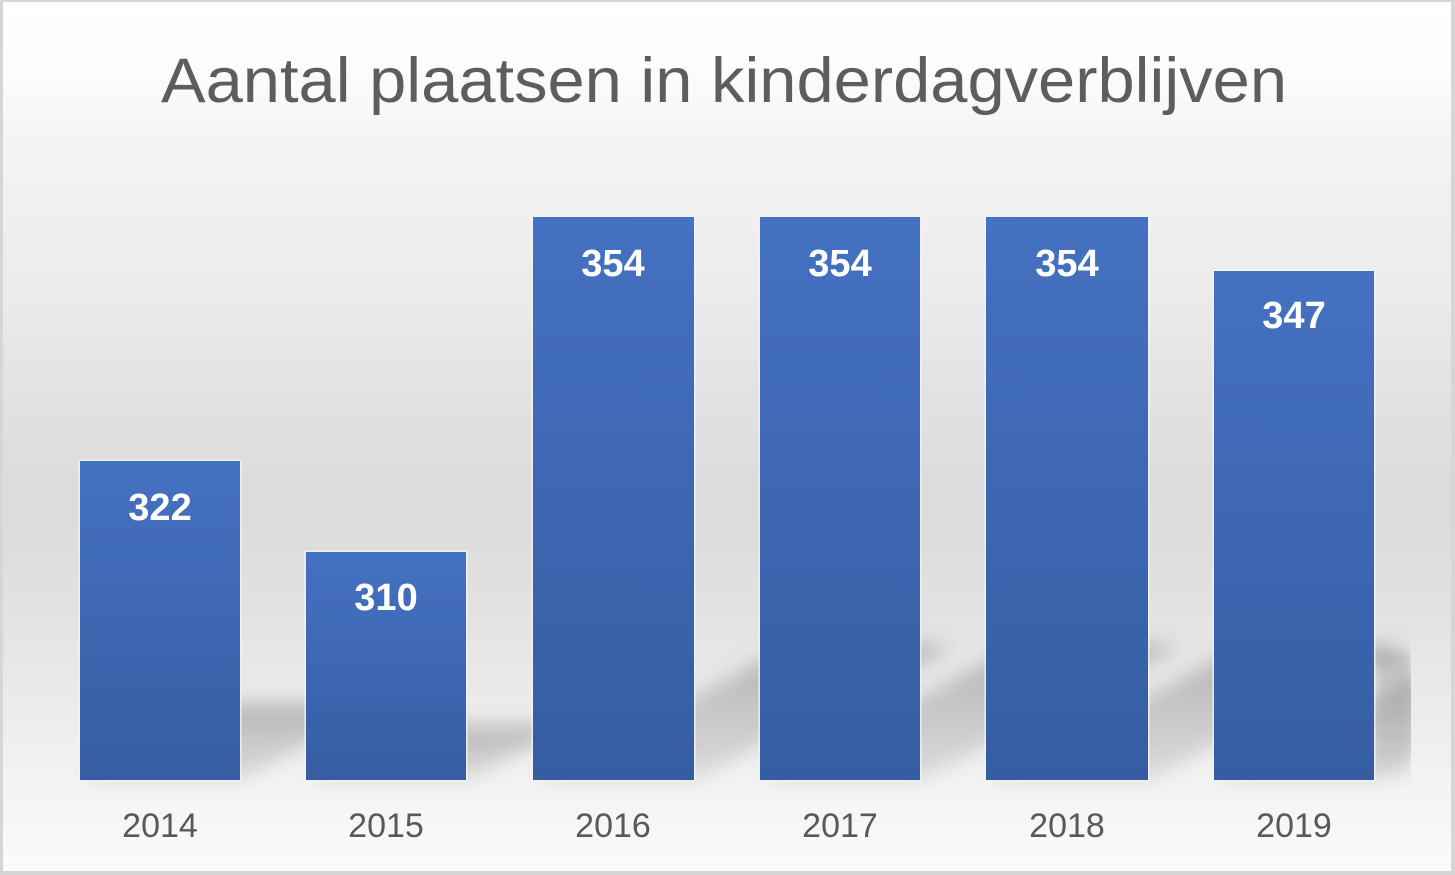 The height and width of the screenshot is (875, 1455). Describe the element at coordinates (724, 81) in the screenshot. I see `svg-text:Aantal plaatsen in kinderdagve: Aantal plaatsen in kinderdagverblijven` at that location.